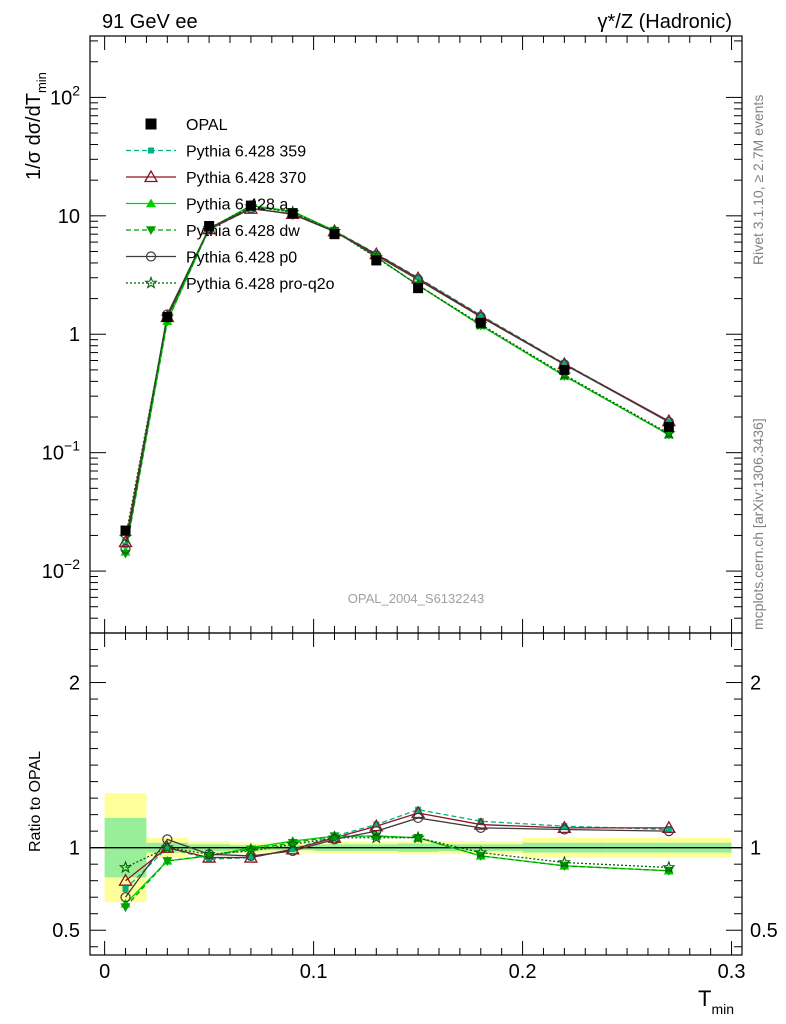 The image size is (786, 1024). What do you see at coordinates (66, 931) in the screenshot?
I see `y-tick-label-ratio: 0.5` at bounding box center [66, 931].